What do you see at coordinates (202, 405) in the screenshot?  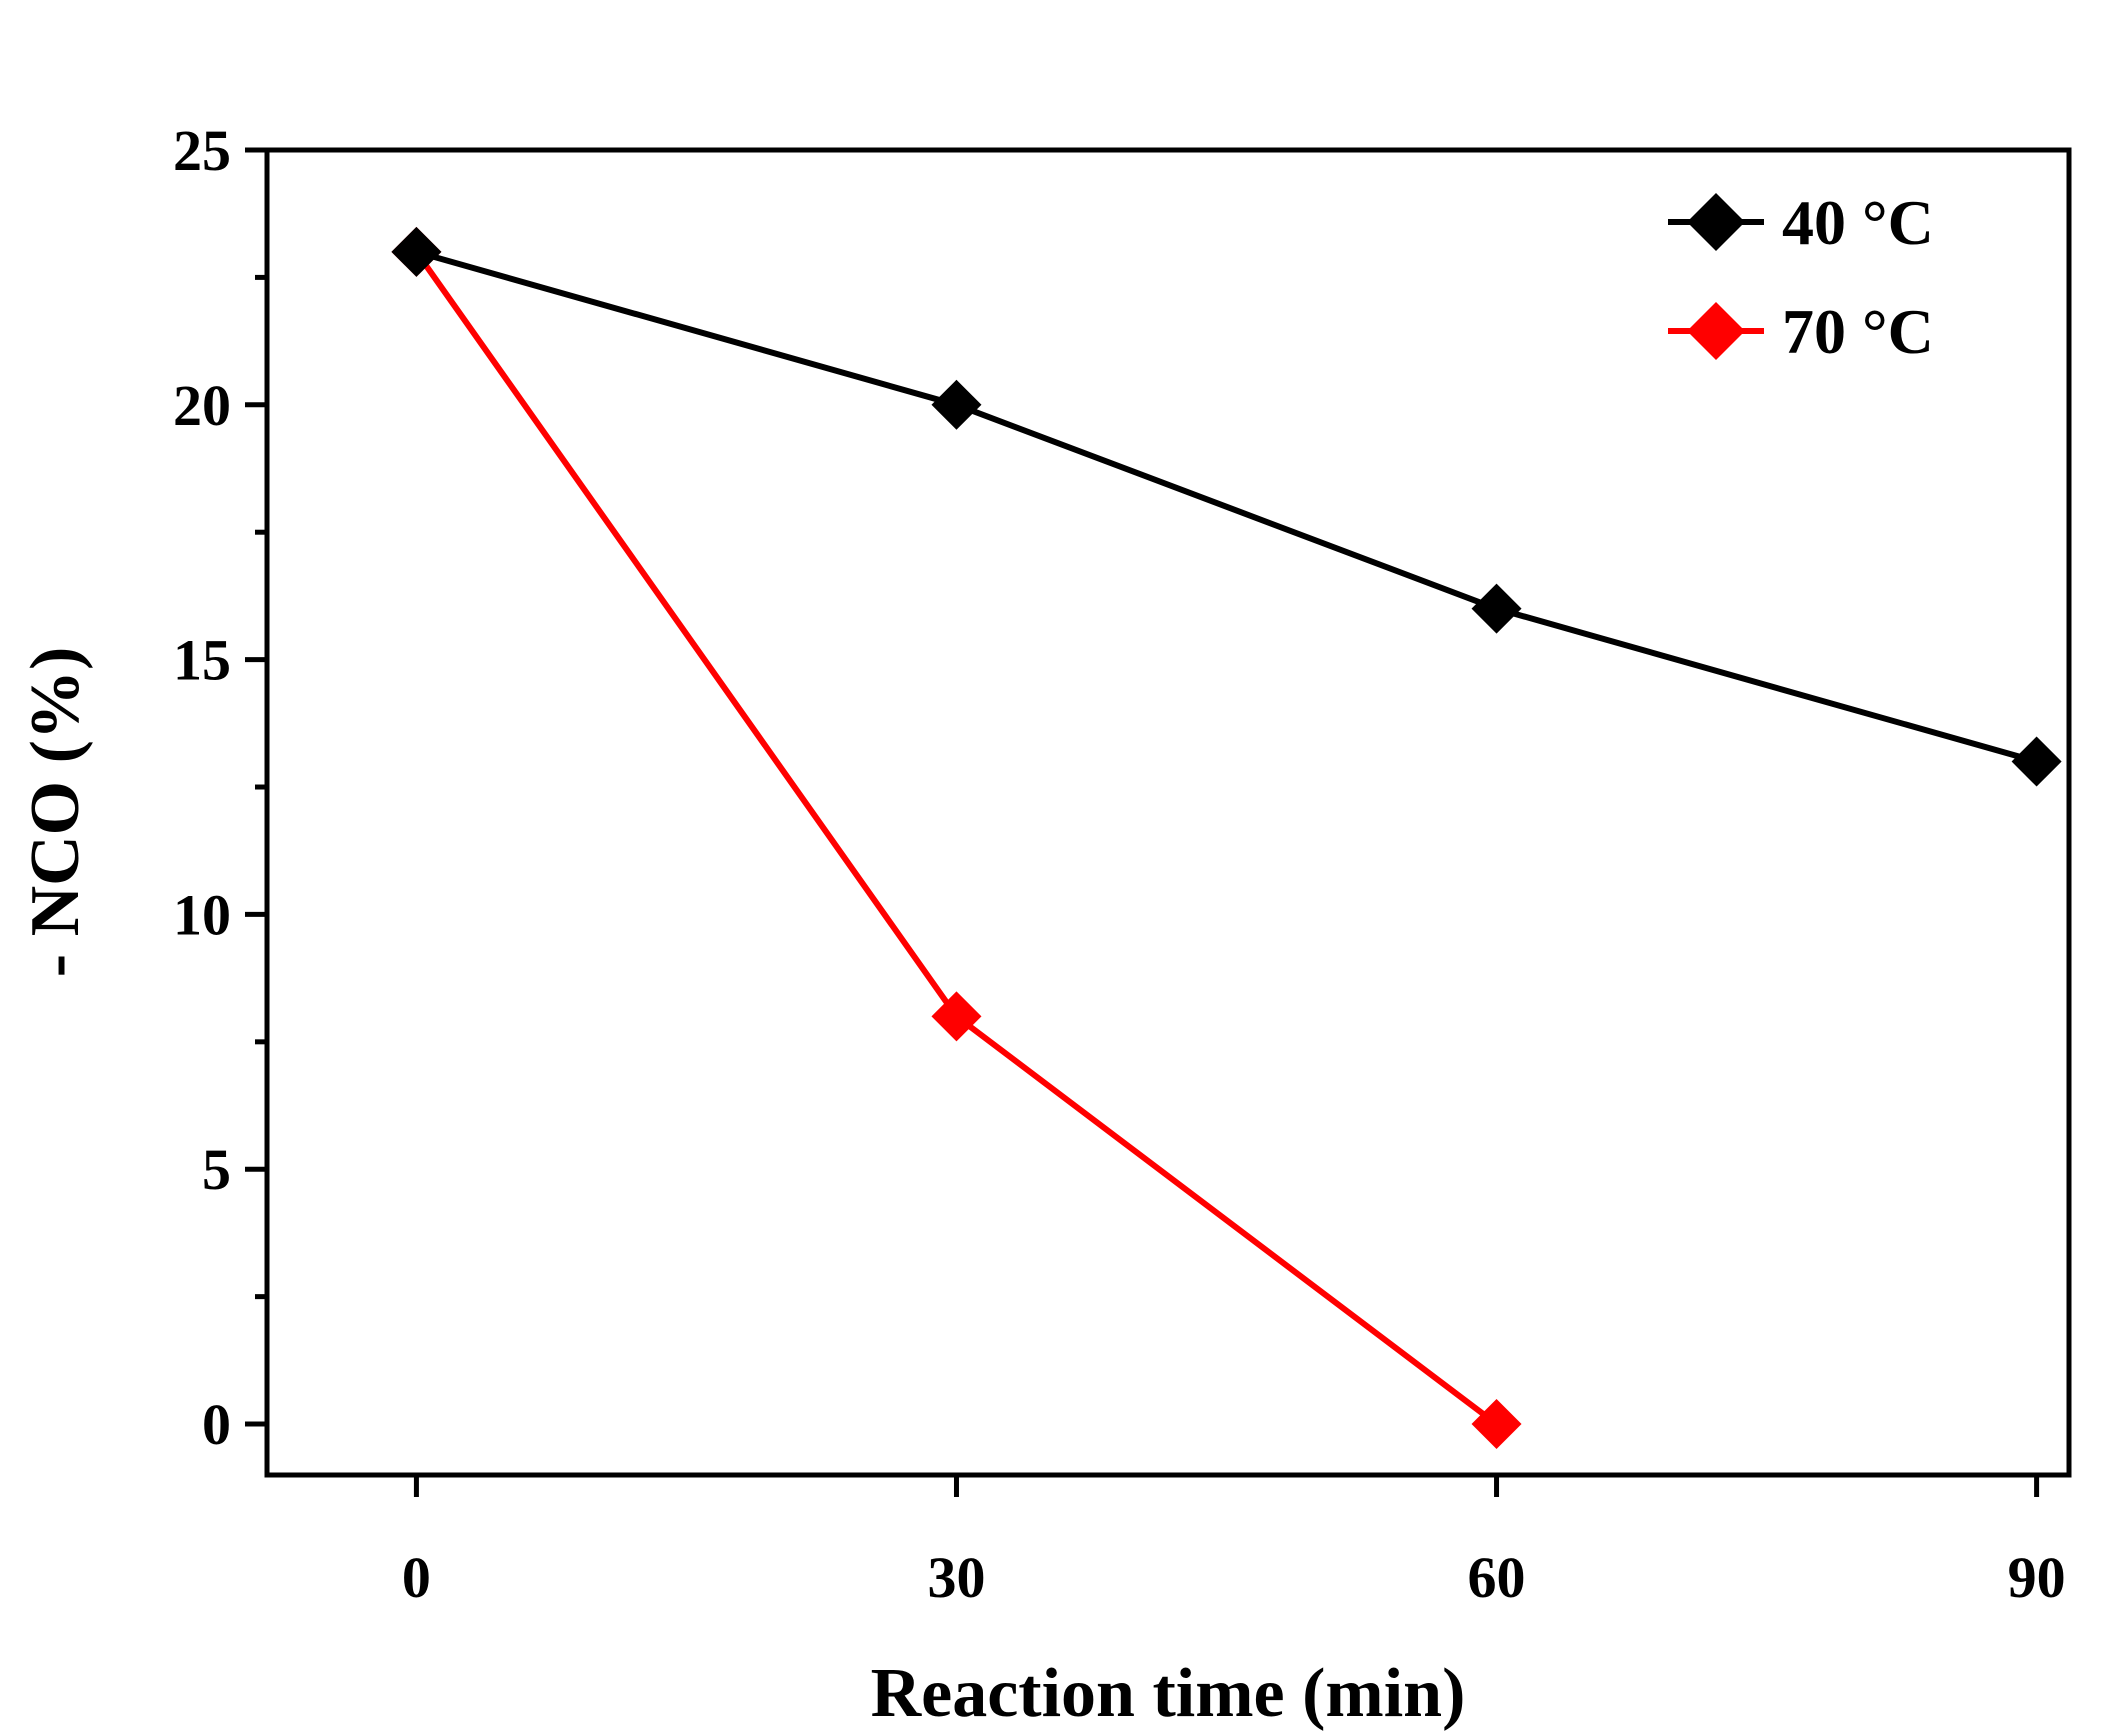 I see `y-tick-label: 20` at bounding box center [202, 405].